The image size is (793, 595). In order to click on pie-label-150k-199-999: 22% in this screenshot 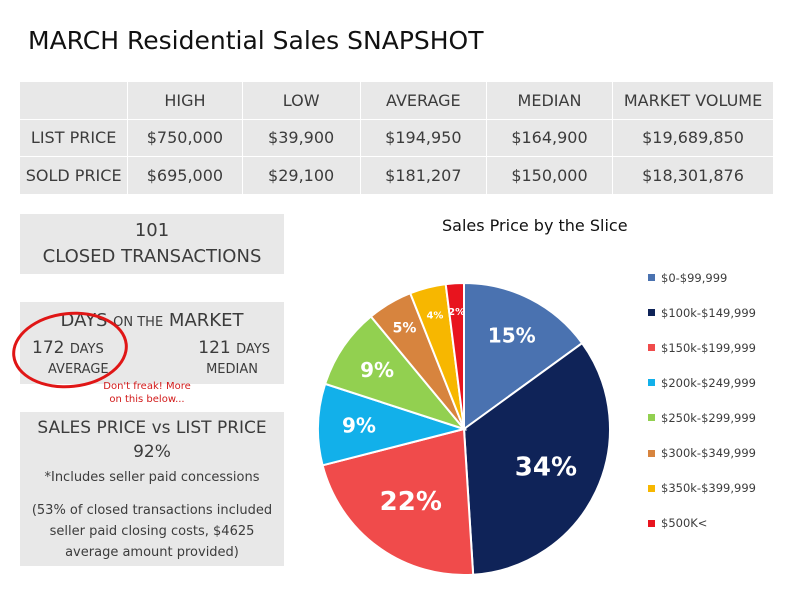, I will do `click(411, 502)`.